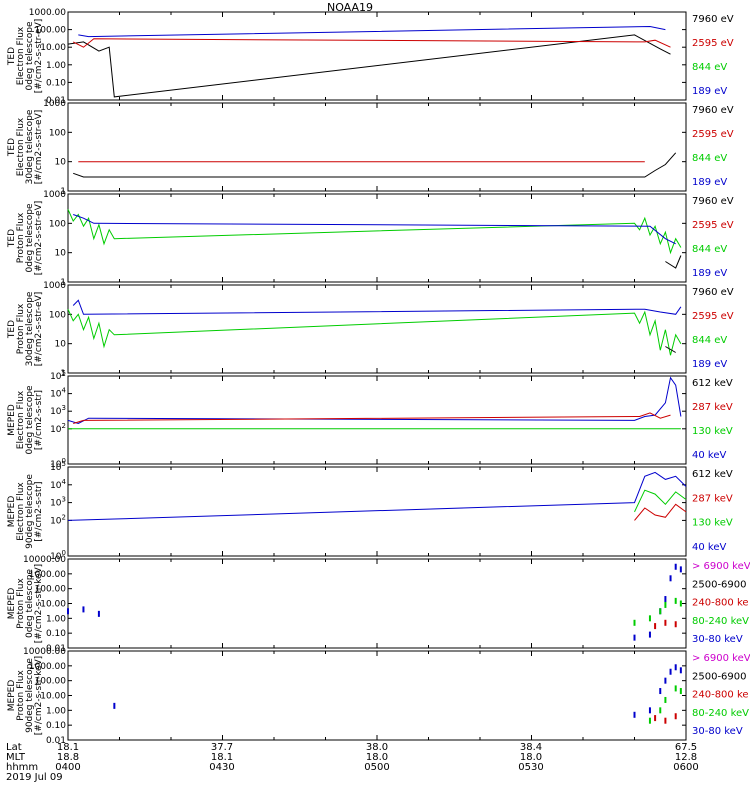 This screenshot has width=750, height=804. Describe the element at coordinates (56, 101) in the screenshot. I see `y-tick-label: 0.01` at that location.